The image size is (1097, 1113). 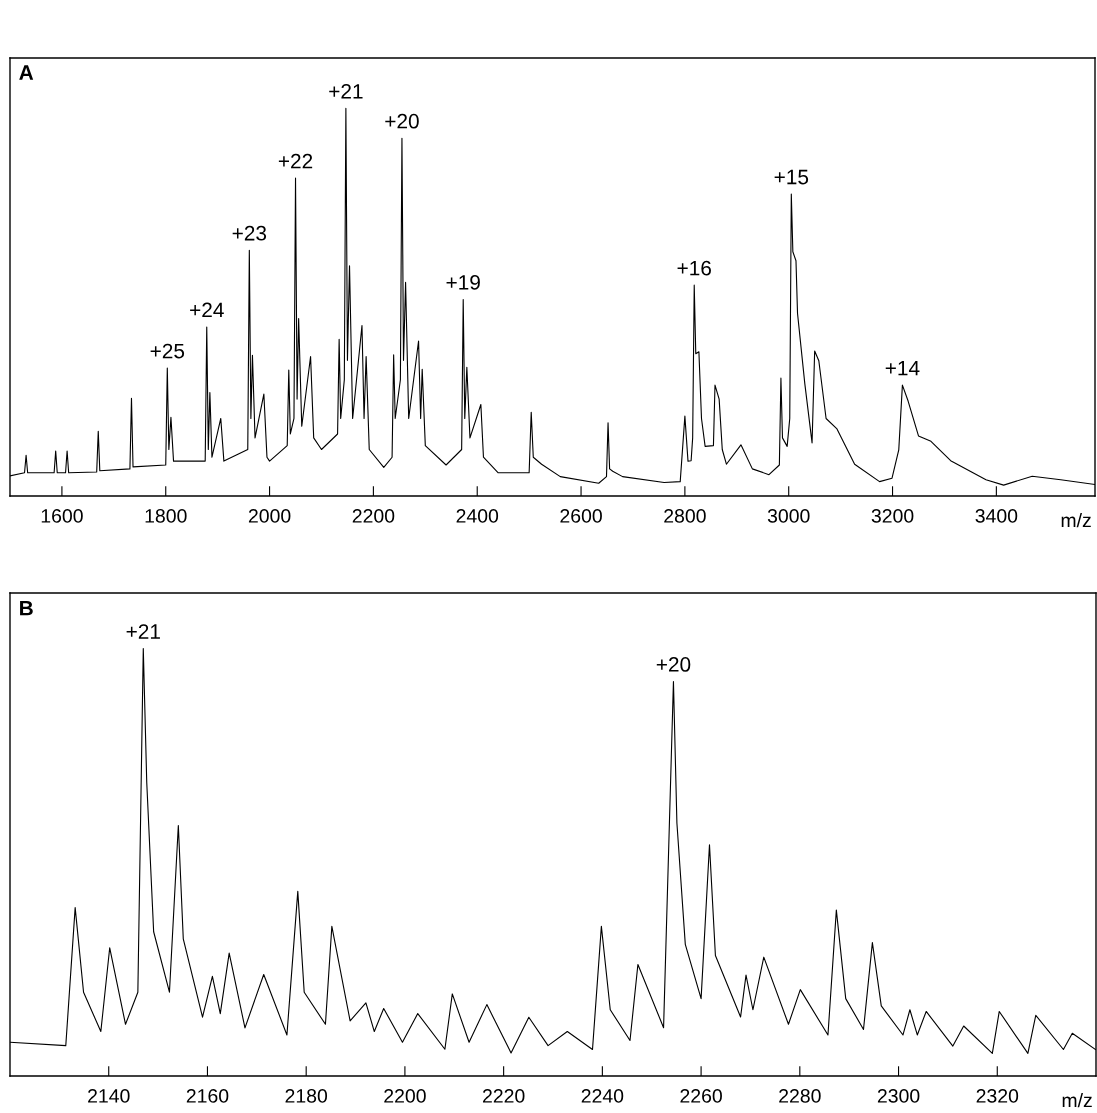 What do you see at coordinates (997, 1096) in the screenshot?
I see `x-tick-label: 2320` at bounding box center [997, 1096].